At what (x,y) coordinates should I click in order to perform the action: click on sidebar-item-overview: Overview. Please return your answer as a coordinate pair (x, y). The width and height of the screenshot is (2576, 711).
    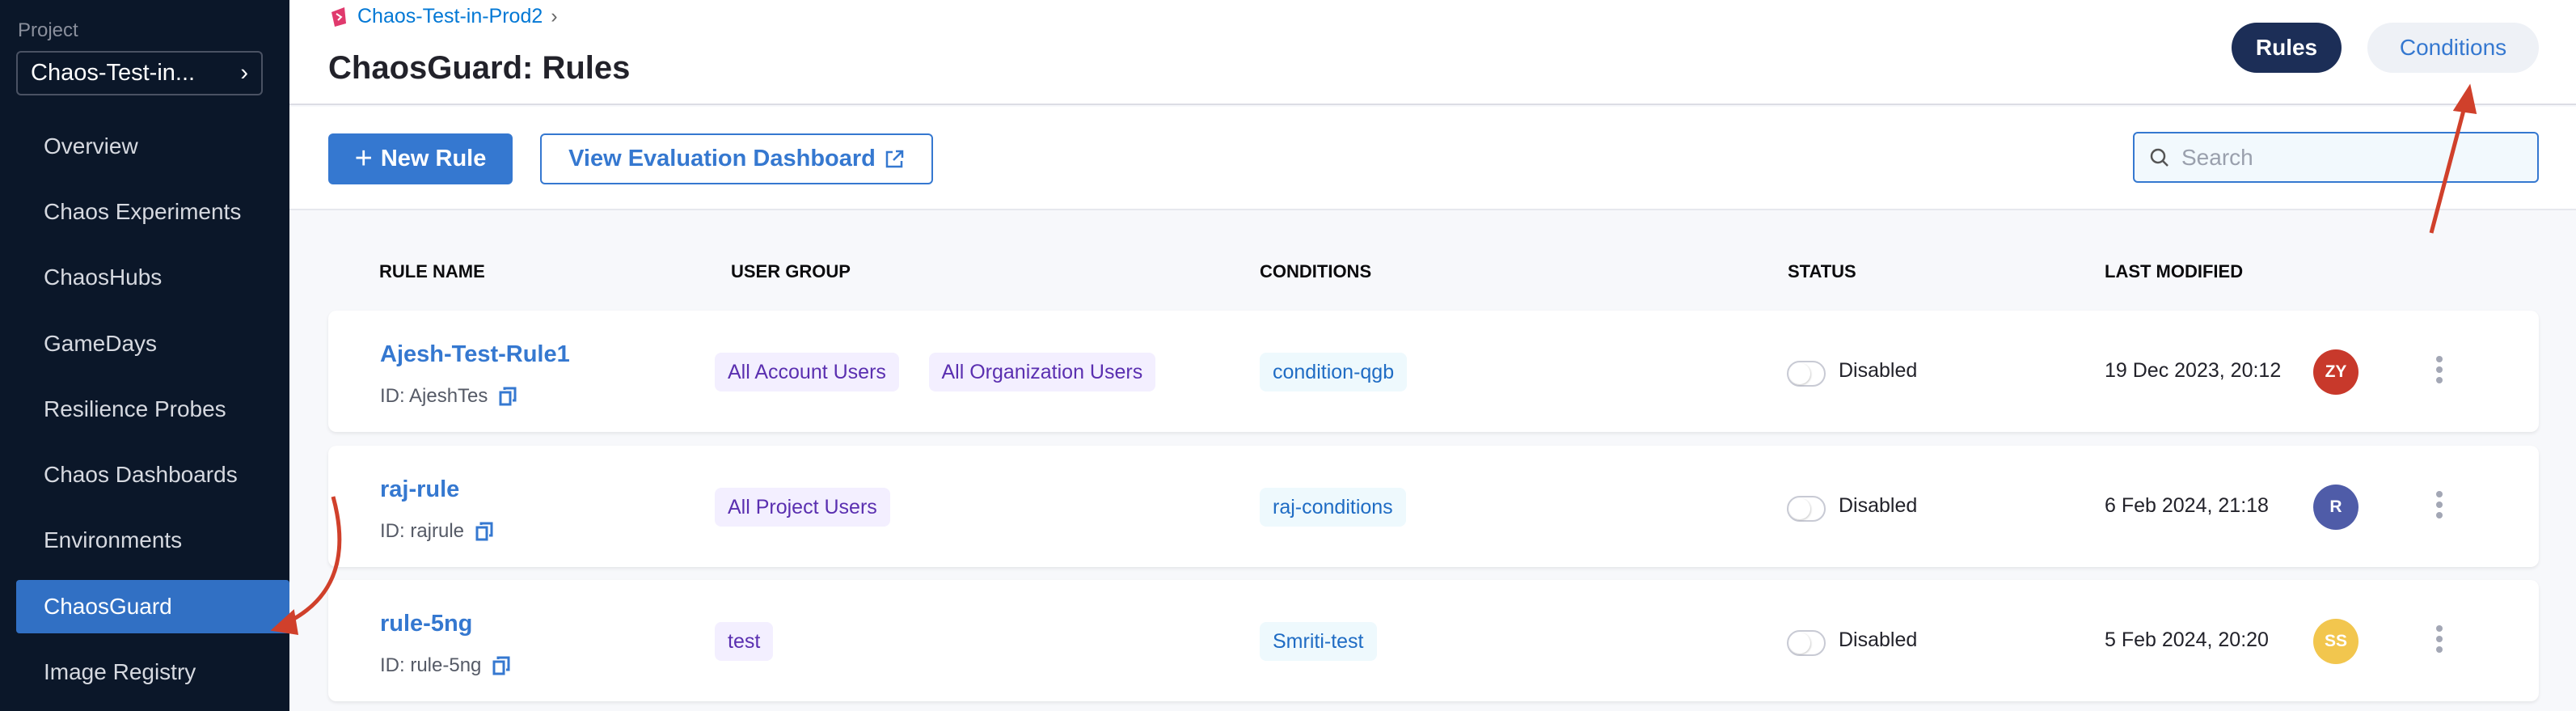
    Looking at the image, I should click on (91, 146).